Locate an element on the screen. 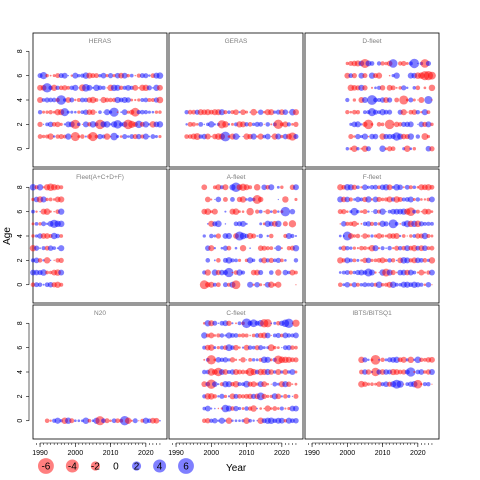 The width and height of the screenshot is (480, 480). panel-frame is located at coordinates (100, 100).